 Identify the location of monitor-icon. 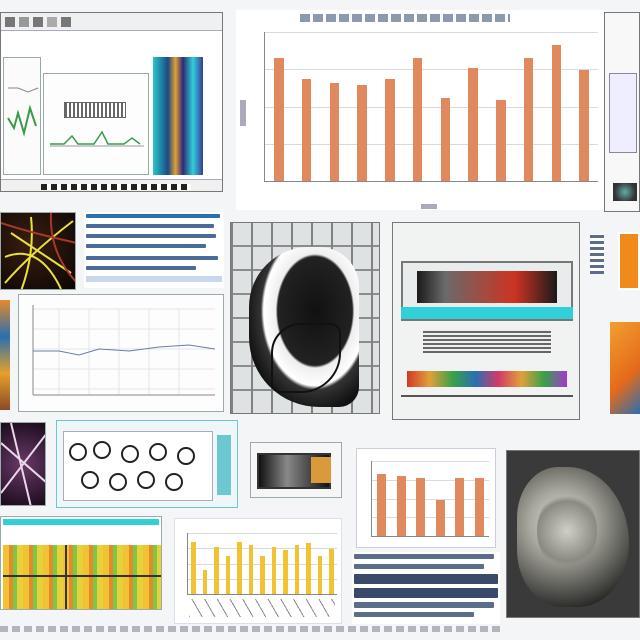
(623, 113).